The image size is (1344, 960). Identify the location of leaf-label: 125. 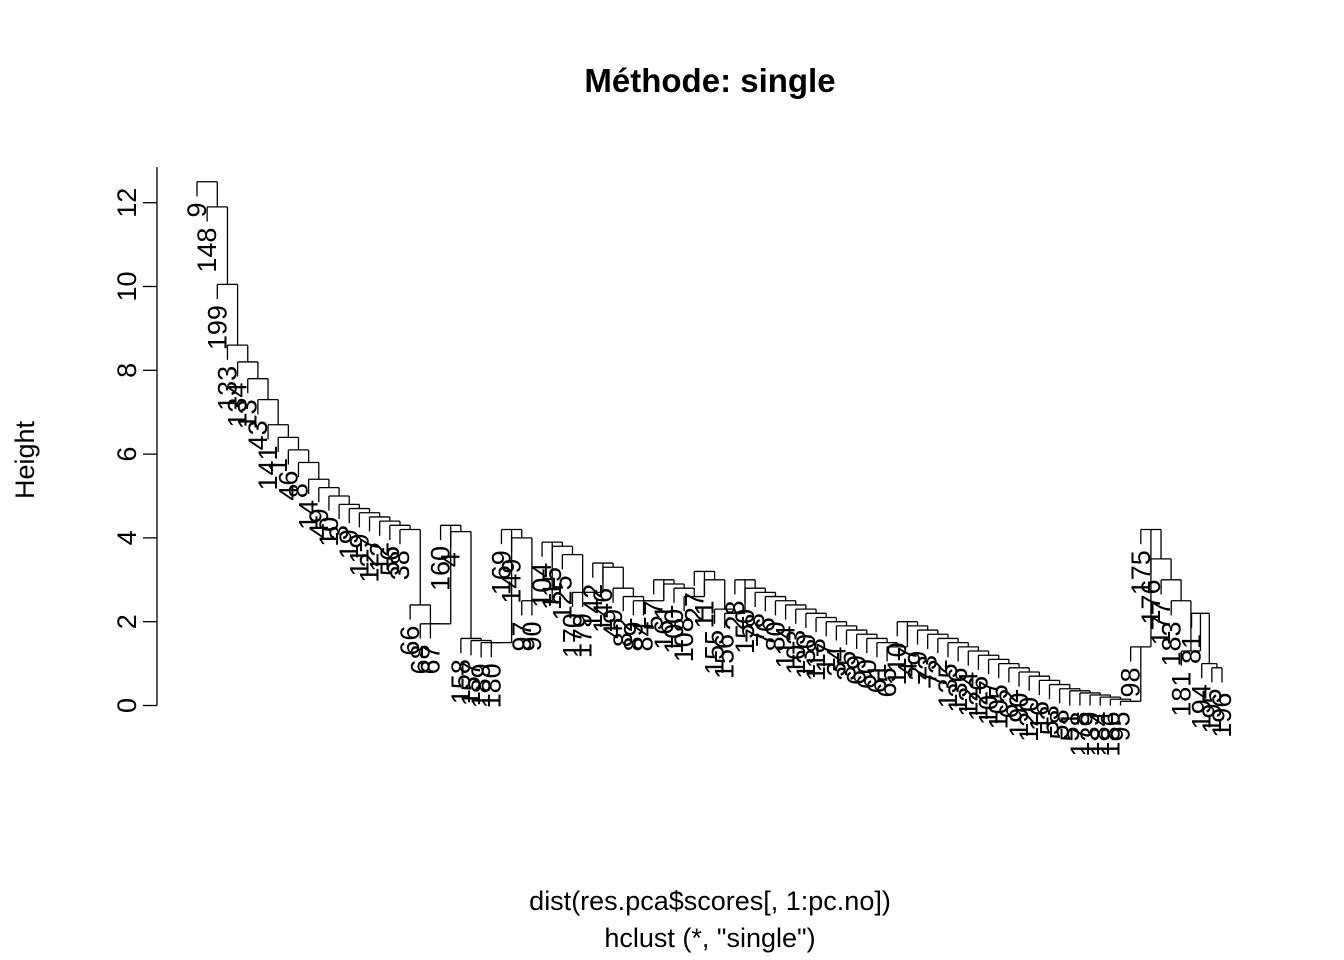
(562, 597).